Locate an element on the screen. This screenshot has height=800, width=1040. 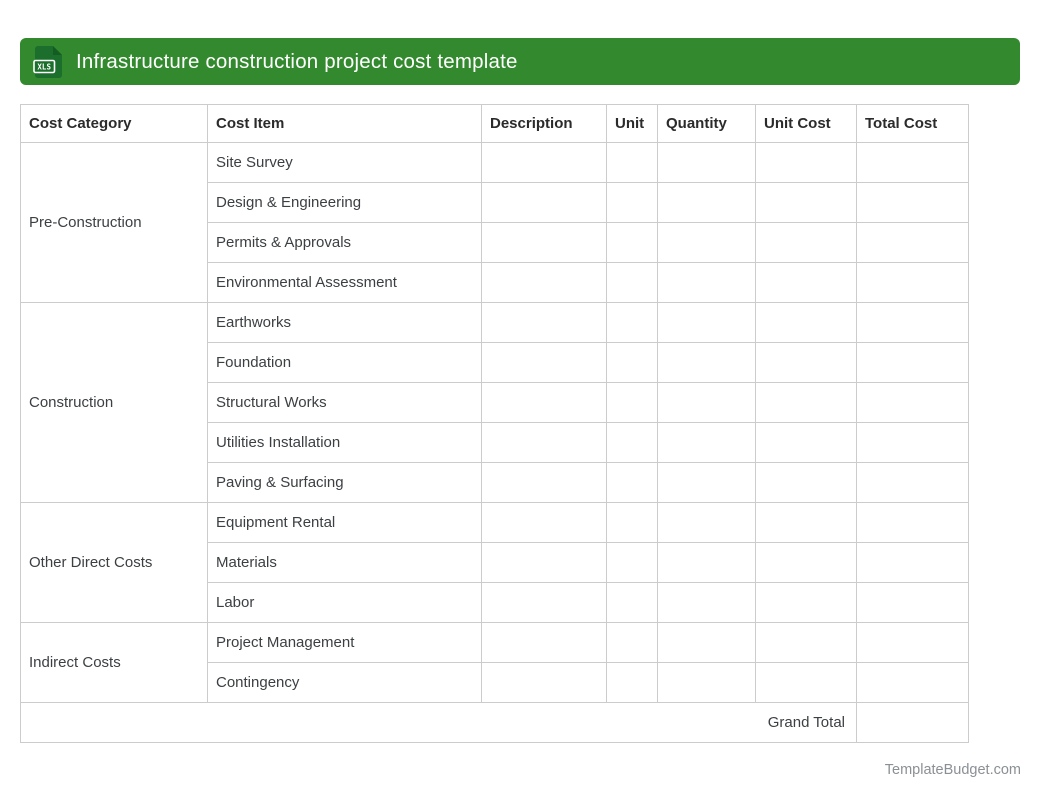
table-row: Paving & Surfacing is located at coordinates (495, 482).